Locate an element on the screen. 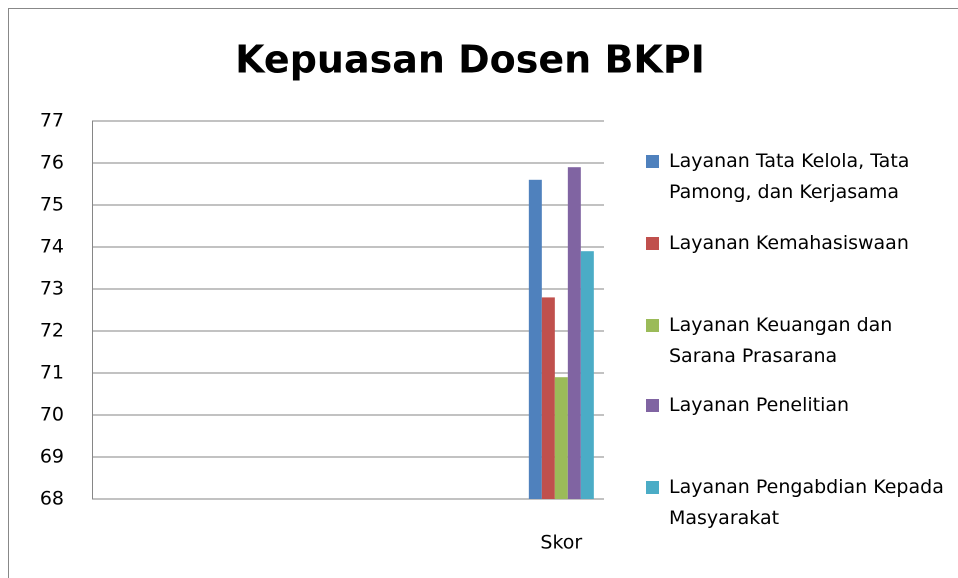 This screenshot has height=578, width=958. legend-item: Layanan Kemahasiswaan is located at coordinates (801, 243).